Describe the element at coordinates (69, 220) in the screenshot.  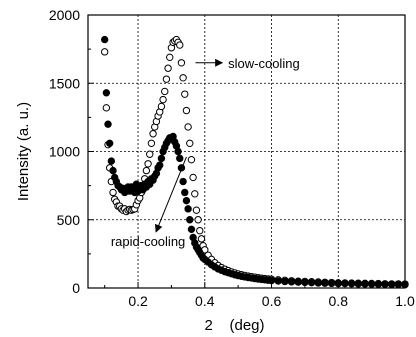
I see `y-tick-label: 500` at that location.